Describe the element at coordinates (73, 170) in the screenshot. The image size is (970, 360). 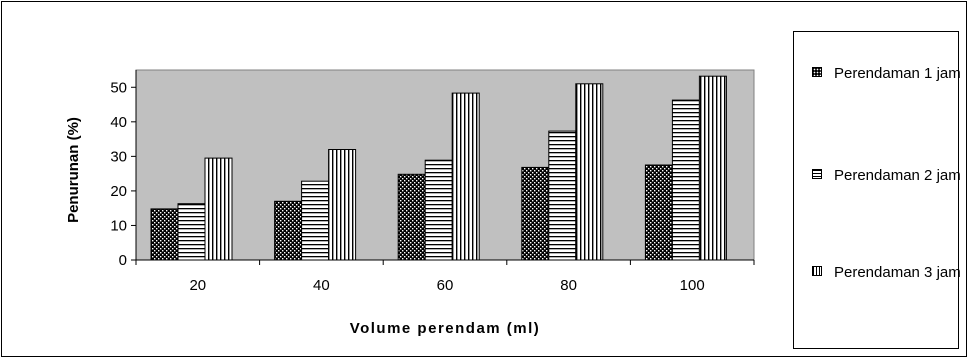
I see `y-axis-title: Penurunan (%)` at that location.